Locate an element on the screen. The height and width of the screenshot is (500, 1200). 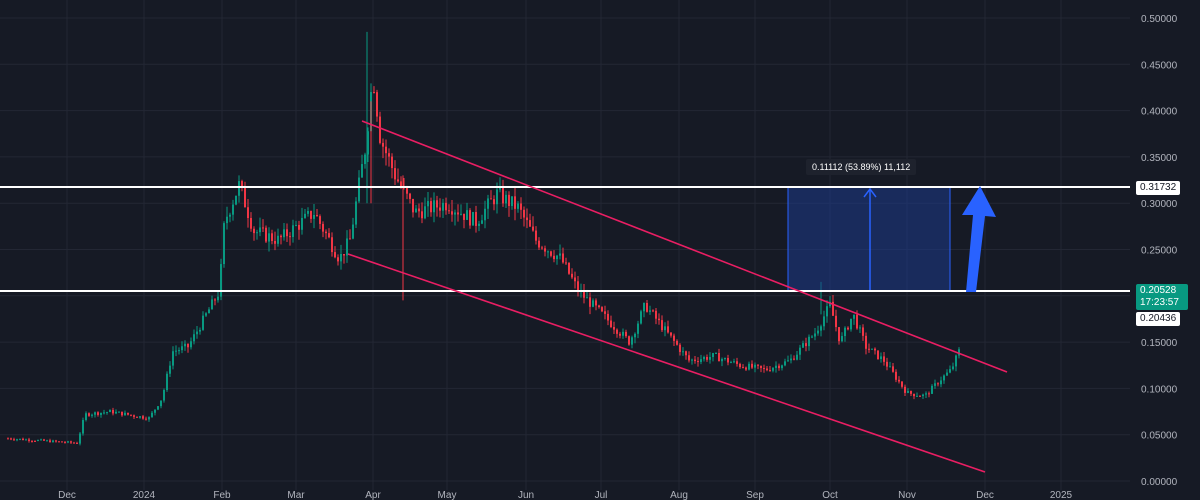
x-tick-label: Jul is located at coordinates (601, 495).